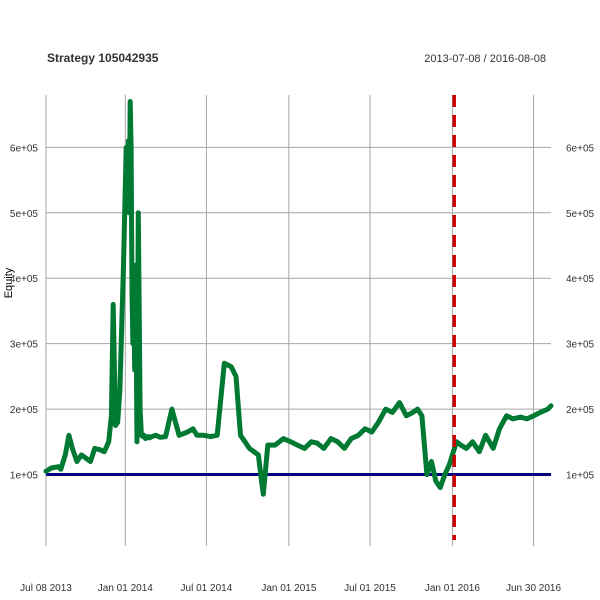 This screenshot has width=600, height=600. What do you see at coordinates (24, 214) in the screenshot?
I see `y-tick-label-left: 5e+05` at bounding box center [24, 214].